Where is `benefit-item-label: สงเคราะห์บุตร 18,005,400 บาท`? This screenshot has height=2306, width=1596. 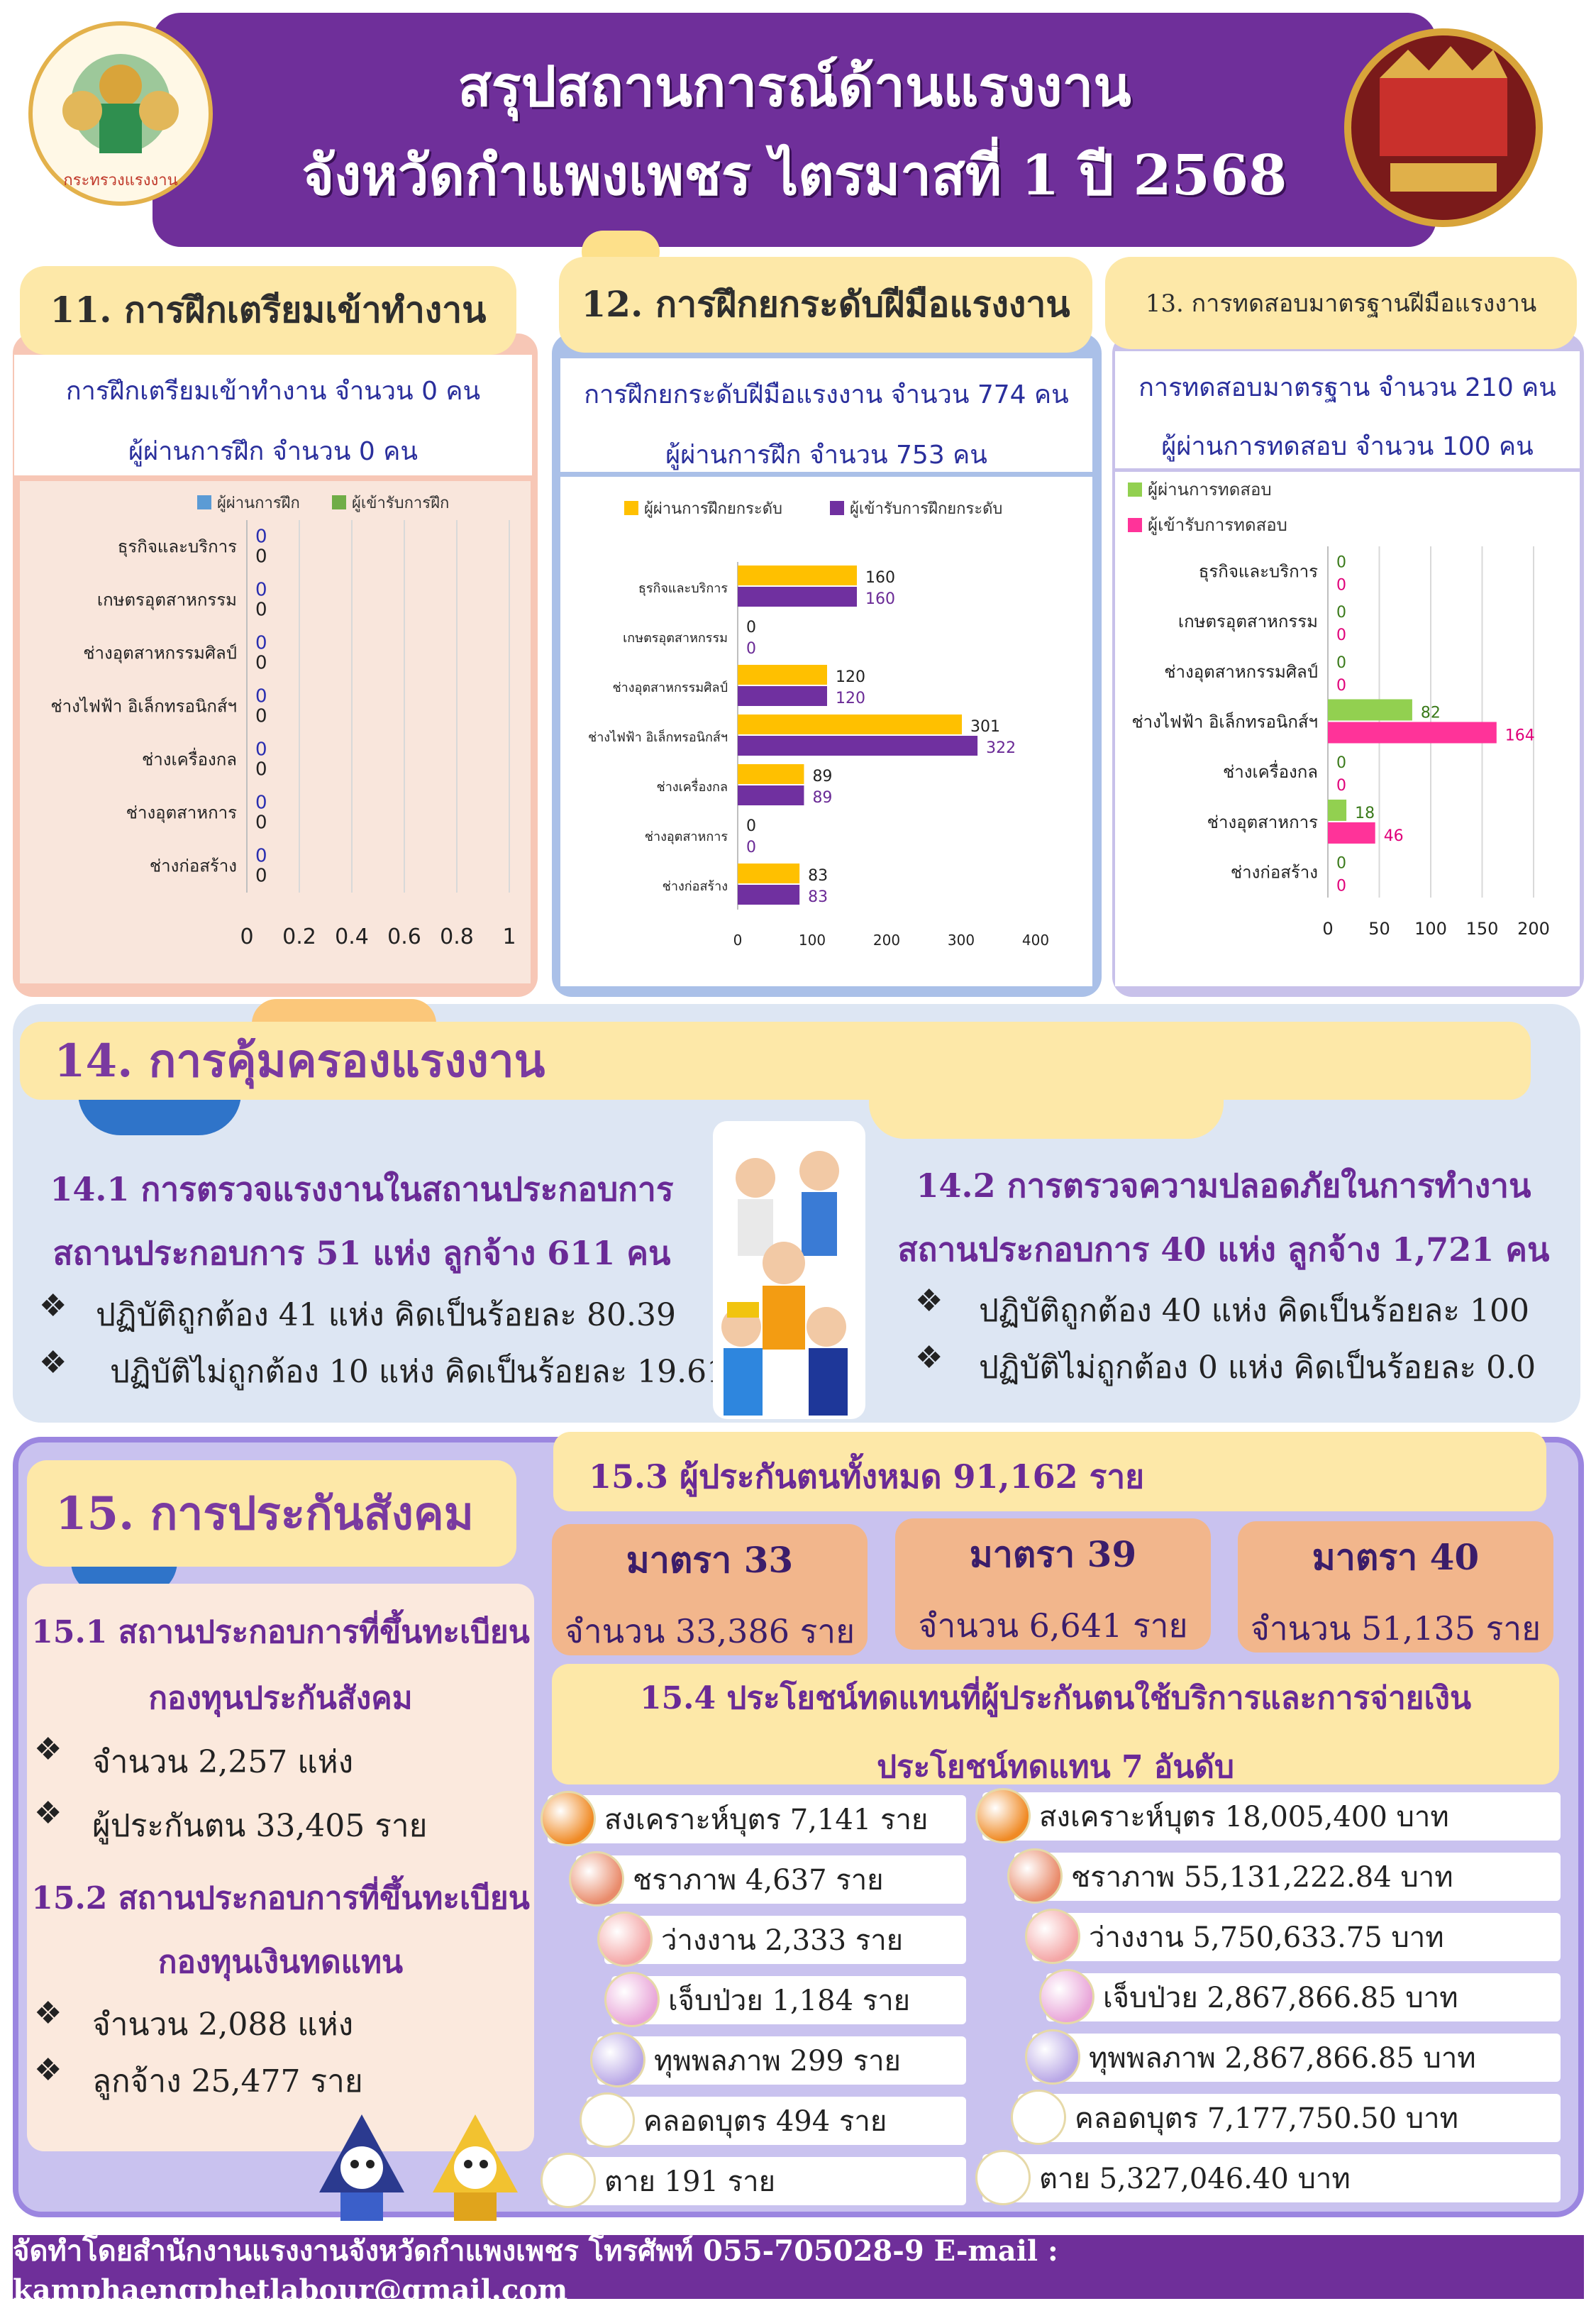 benefit-item-label: สงเคราะห์บุตร 18,005,400 บาท is located at coordinates (1244, 1817).